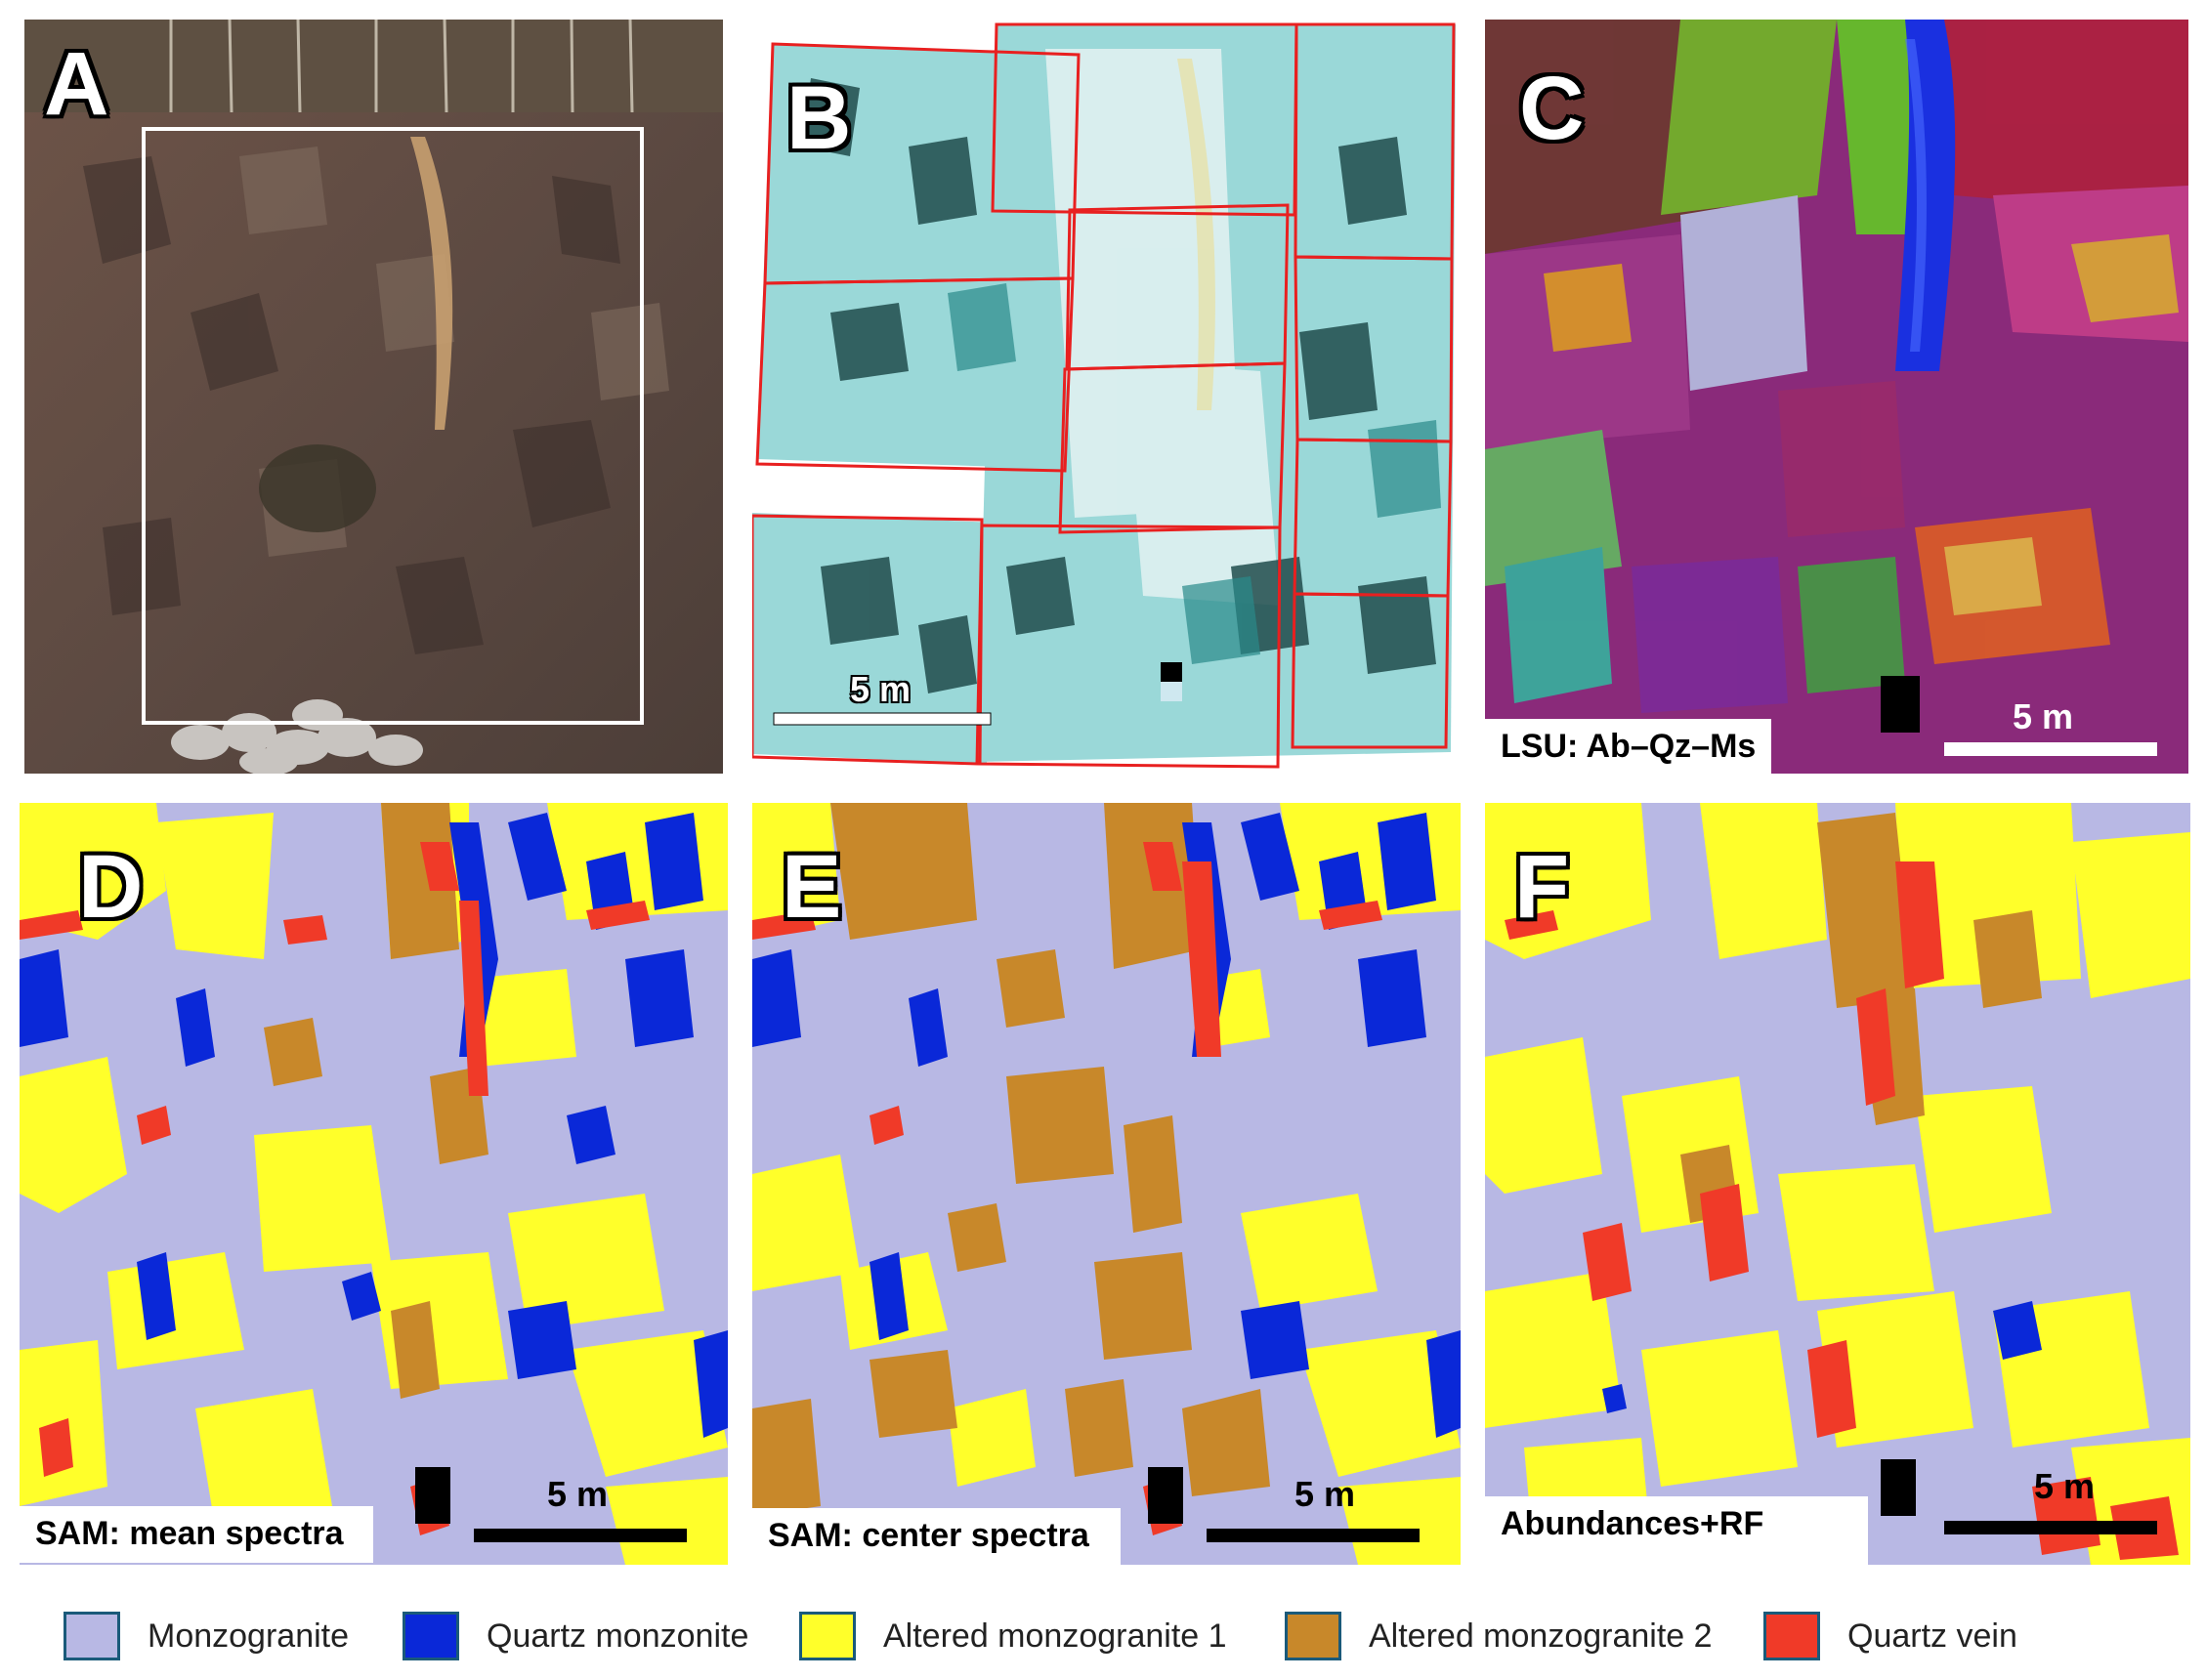 This screenshot has height=1680, width=2206. I want to click on lsu-composite-image, so click(1836, 397).